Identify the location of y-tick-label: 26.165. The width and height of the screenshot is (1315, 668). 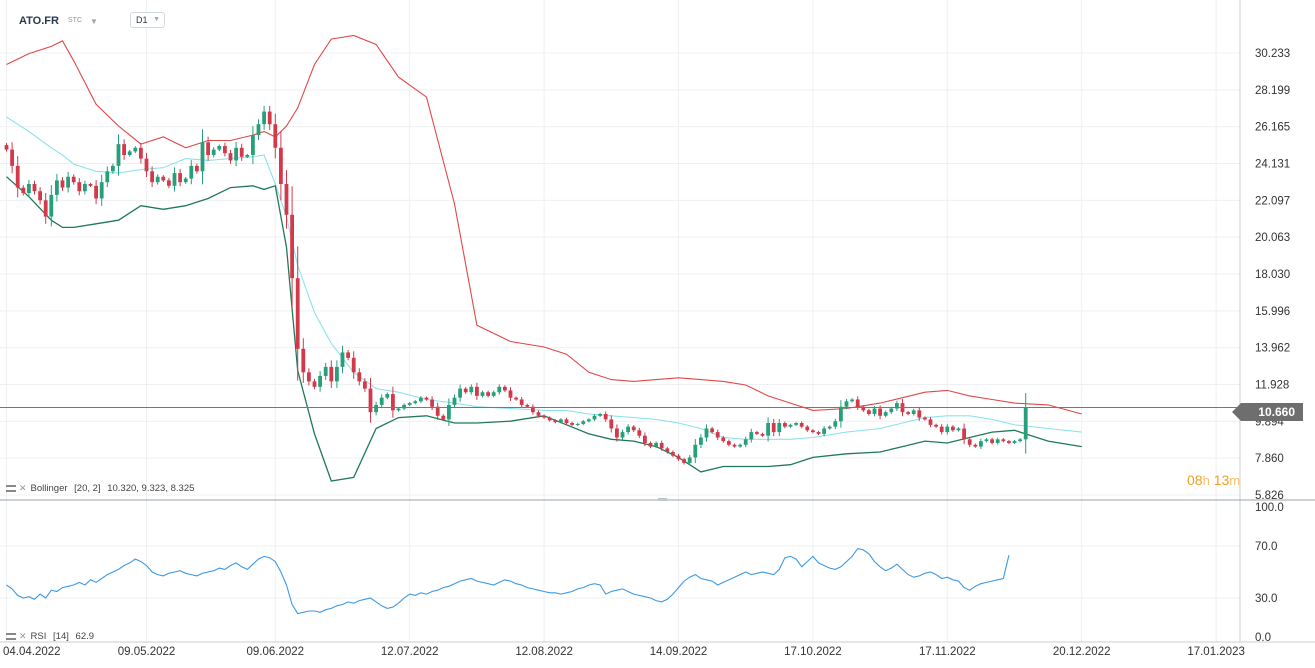
(1272, 128).